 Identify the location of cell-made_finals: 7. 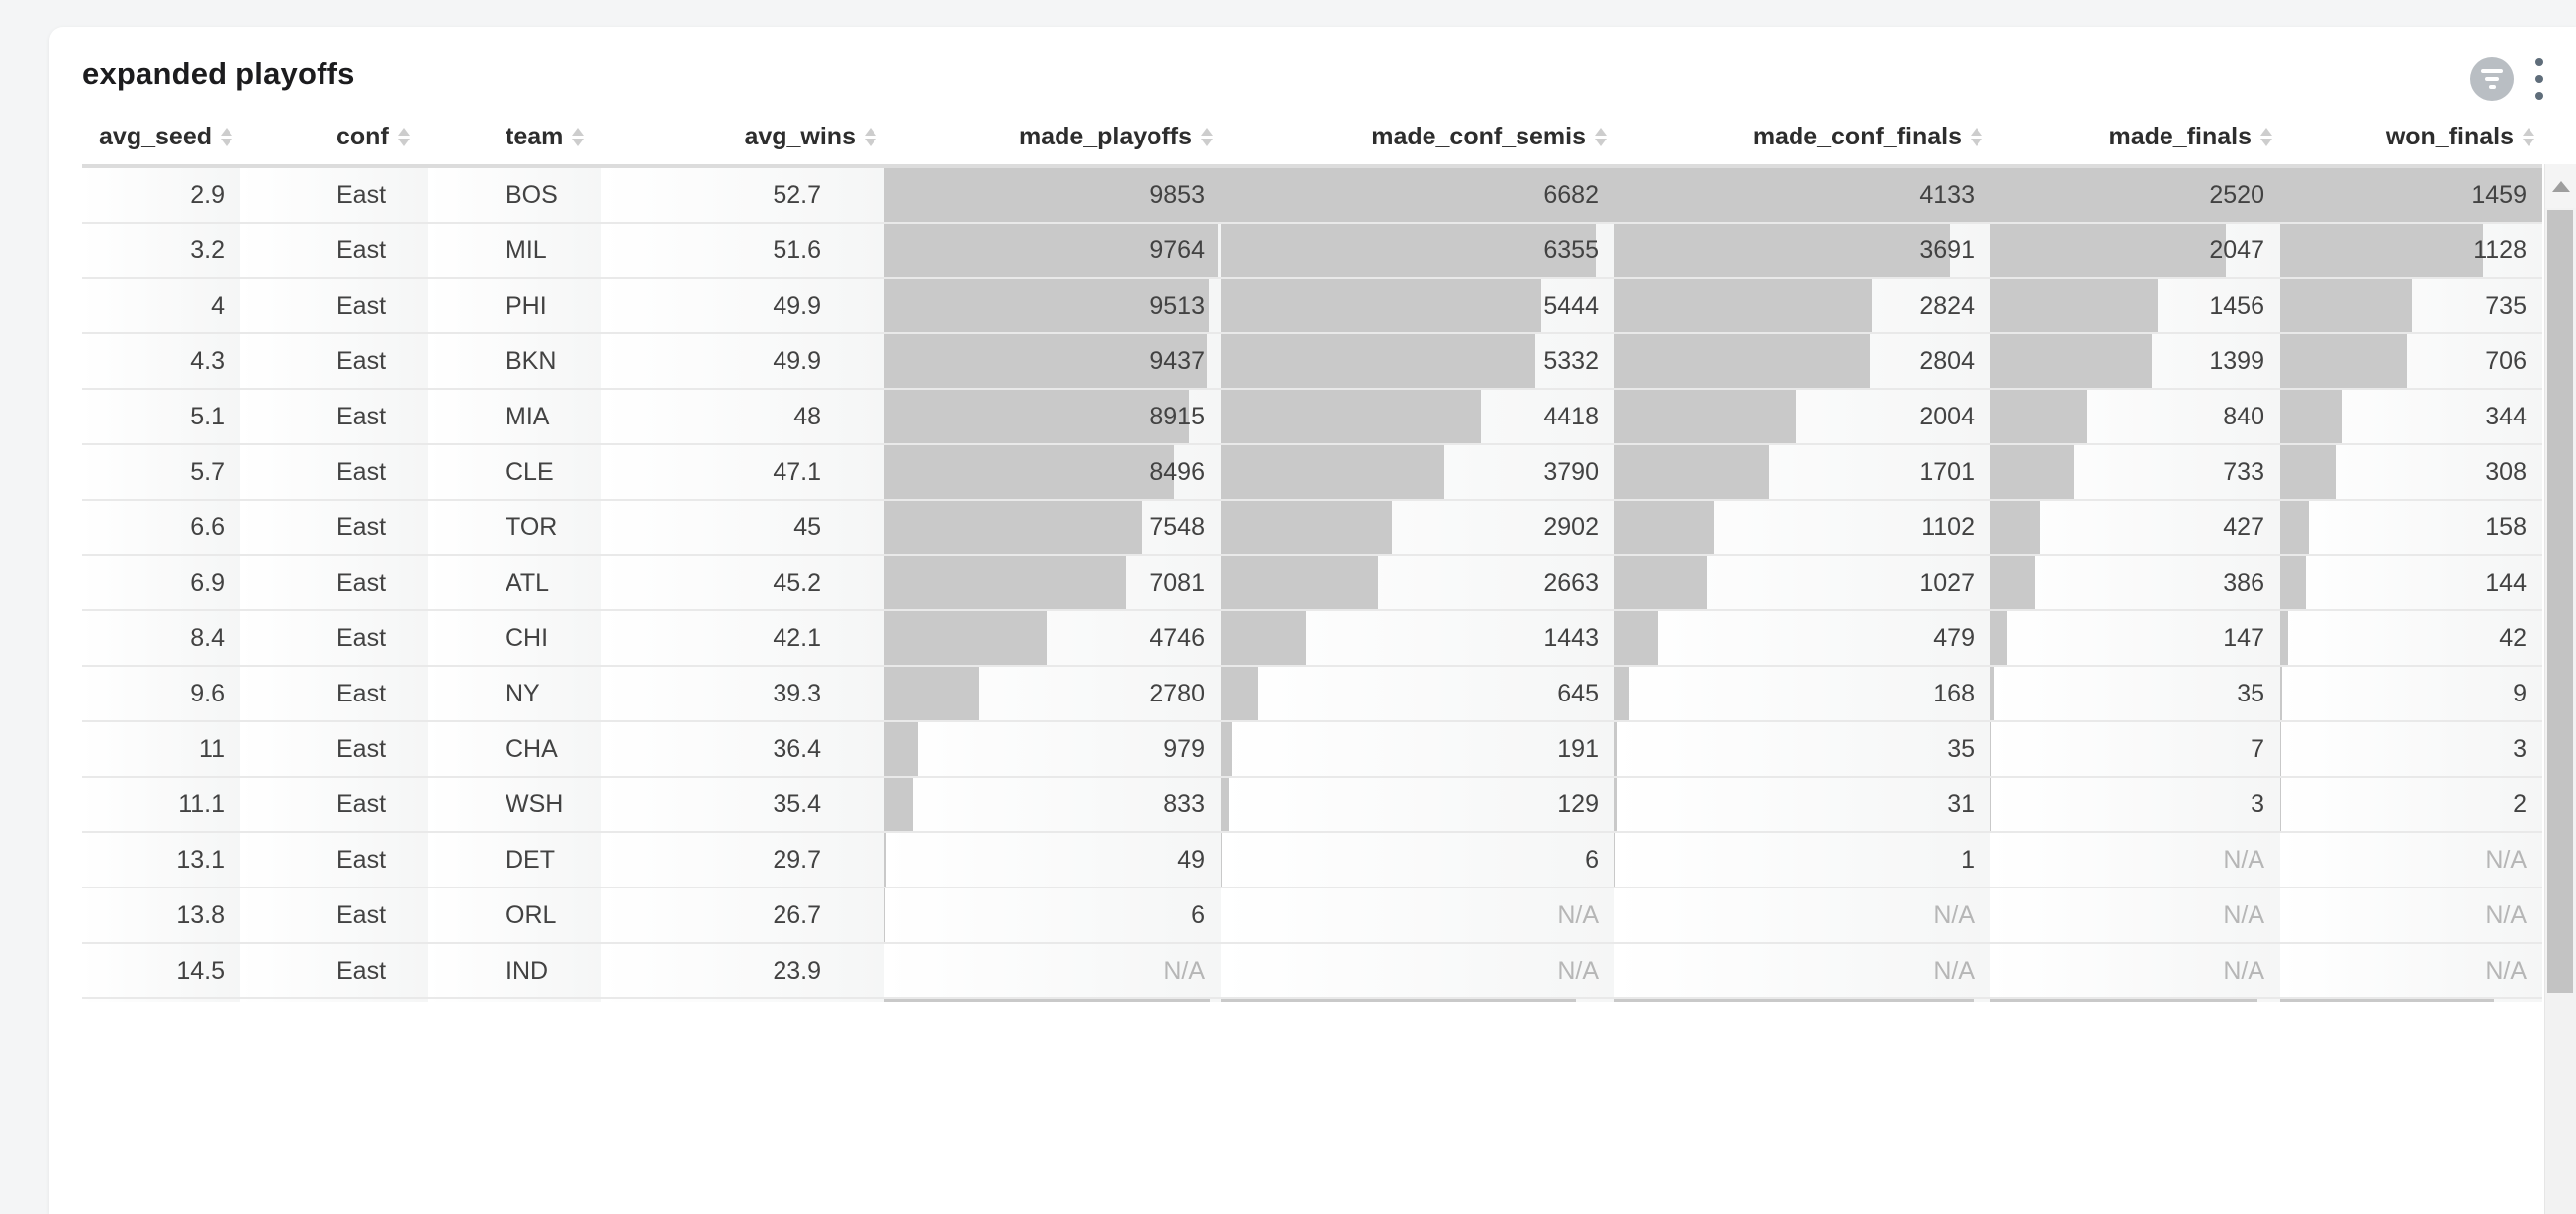
(2135, 749).